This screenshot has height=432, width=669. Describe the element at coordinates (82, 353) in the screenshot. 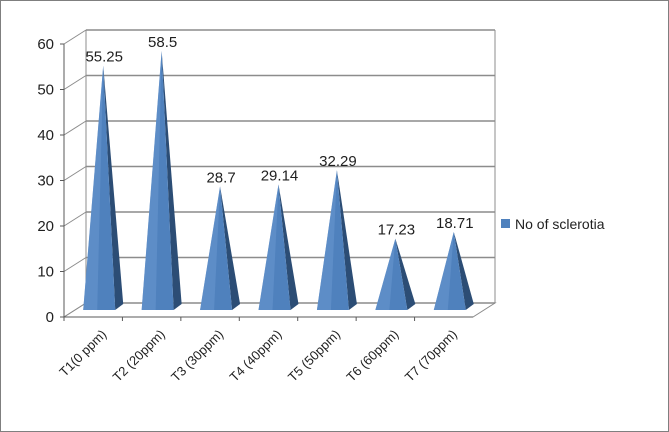

I see `x-tick-label: T1(0 ppm)` at that location.